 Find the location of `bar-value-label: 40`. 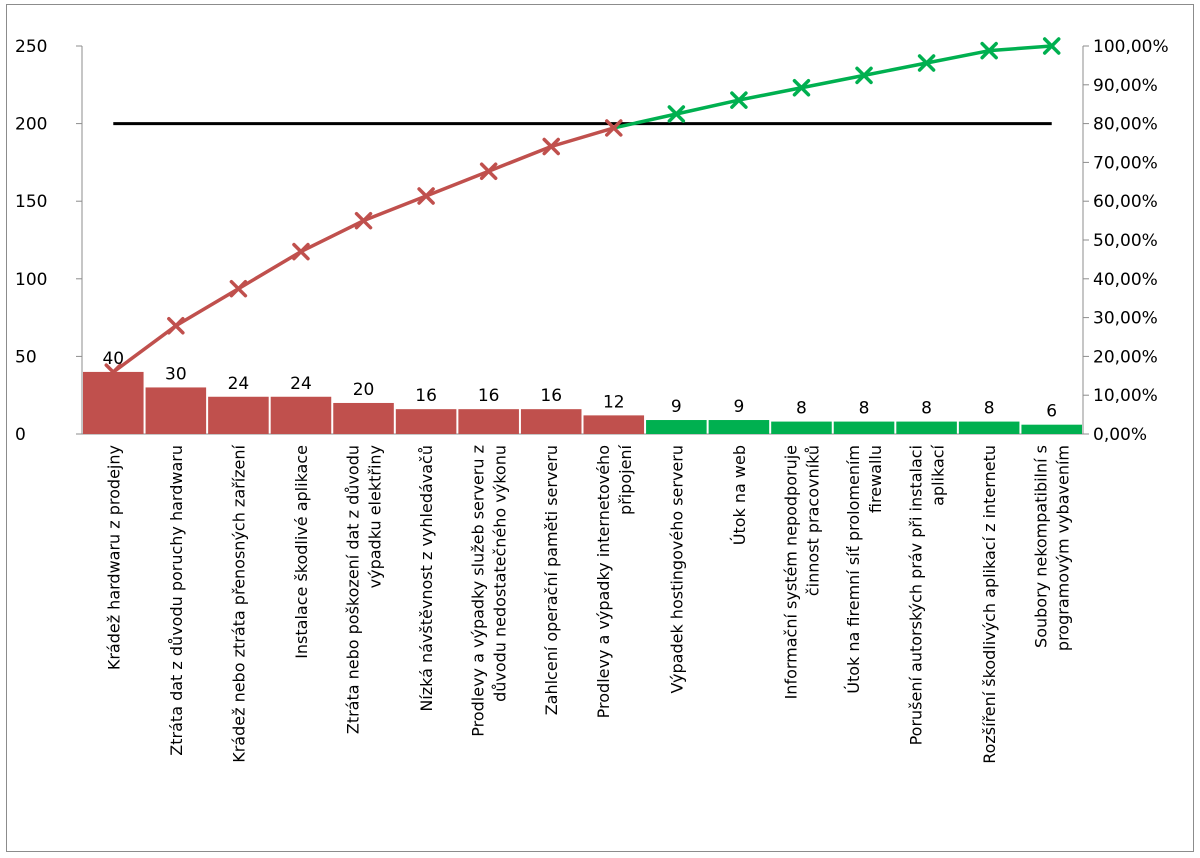

bar-value-label: 40 is located at coordinates (113, 359).